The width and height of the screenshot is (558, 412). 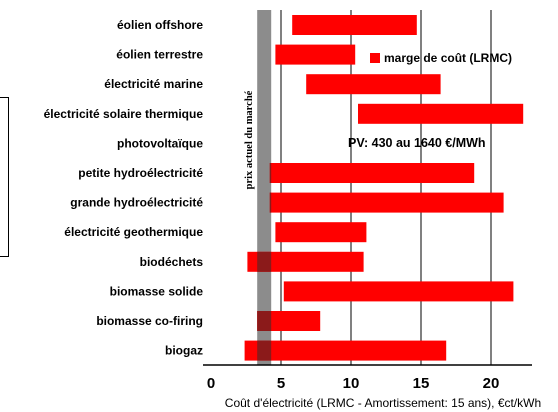 I want to click on x-tick-label: 0, so click(x=211, y=383).